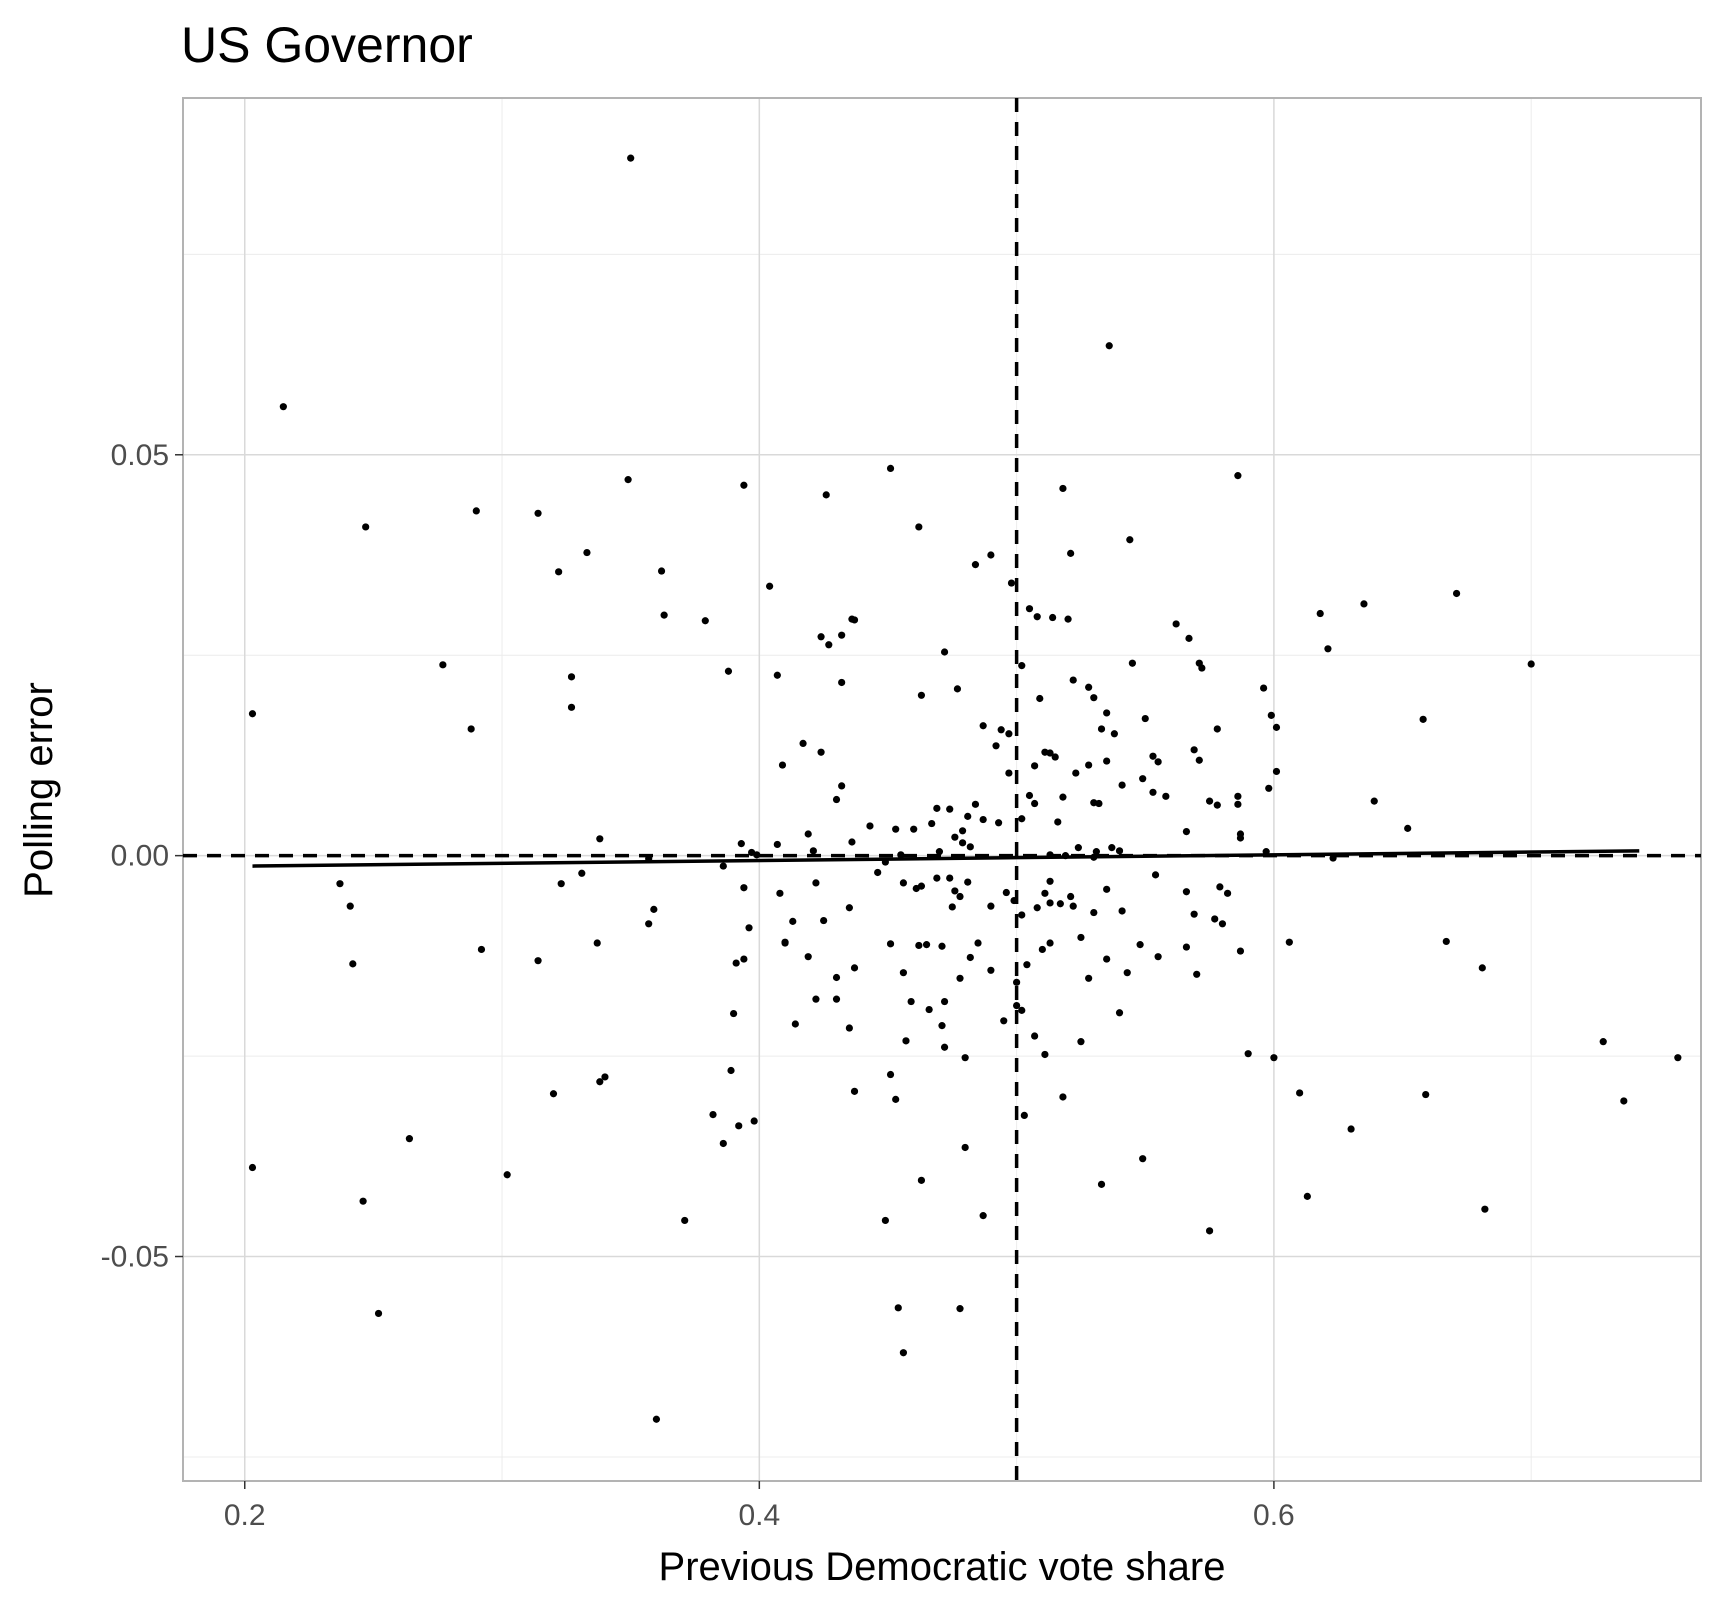 This screenshot has height=1608, width=1716. I want to click on y-tick-label: -0.05, so click(135, 1257).